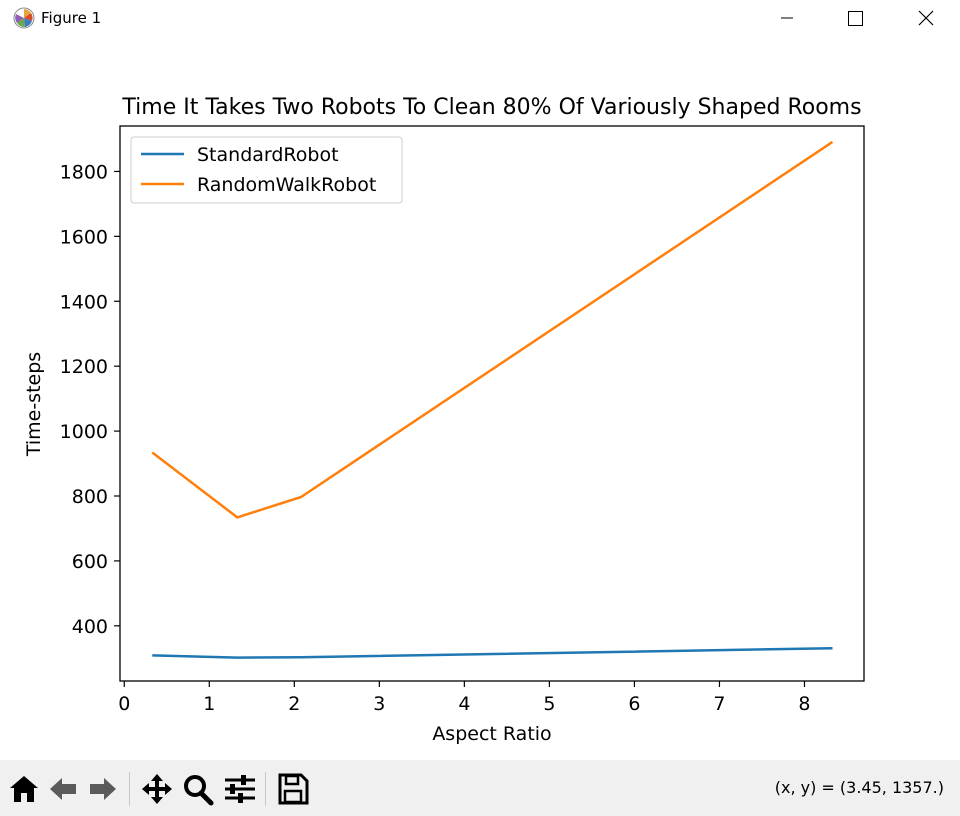 The height and width of the screenshot is (816, 960). What do you see at coordinates (464, 704) in the screenshot?
I see `x-tick-label: 4` at bounding box center [464, 704].